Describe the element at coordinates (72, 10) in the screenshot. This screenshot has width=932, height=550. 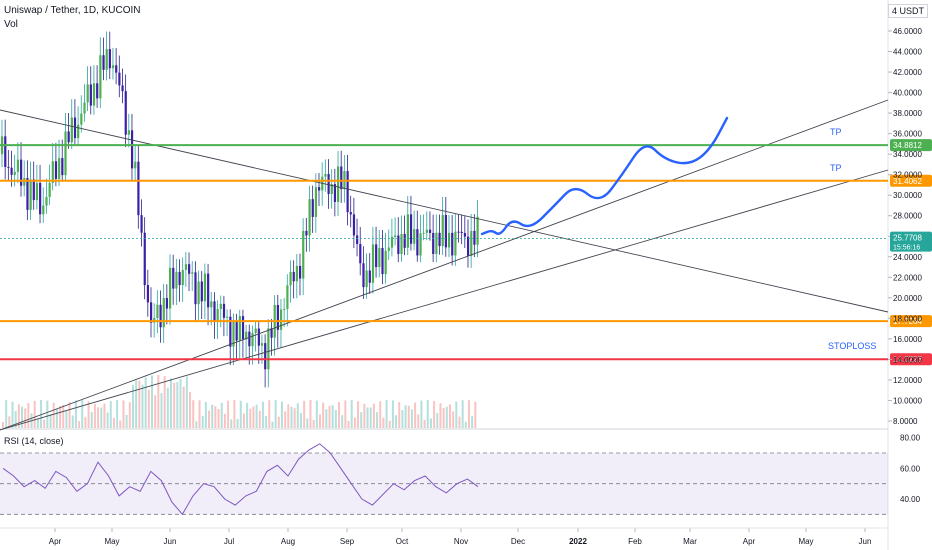
I see `symbol-title: Uniswap / Tether, 1D, KUCOIN` at that location.